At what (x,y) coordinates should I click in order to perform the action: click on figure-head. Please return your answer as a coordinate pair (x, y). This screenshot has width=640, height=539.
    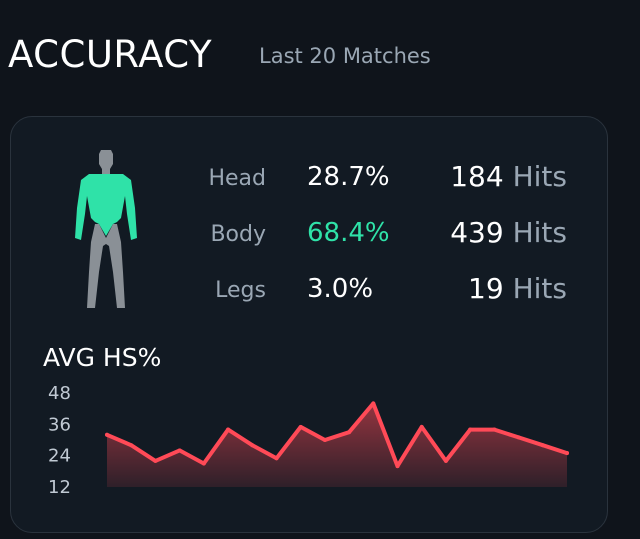
    Looking at the image, I should click on (106, 159).